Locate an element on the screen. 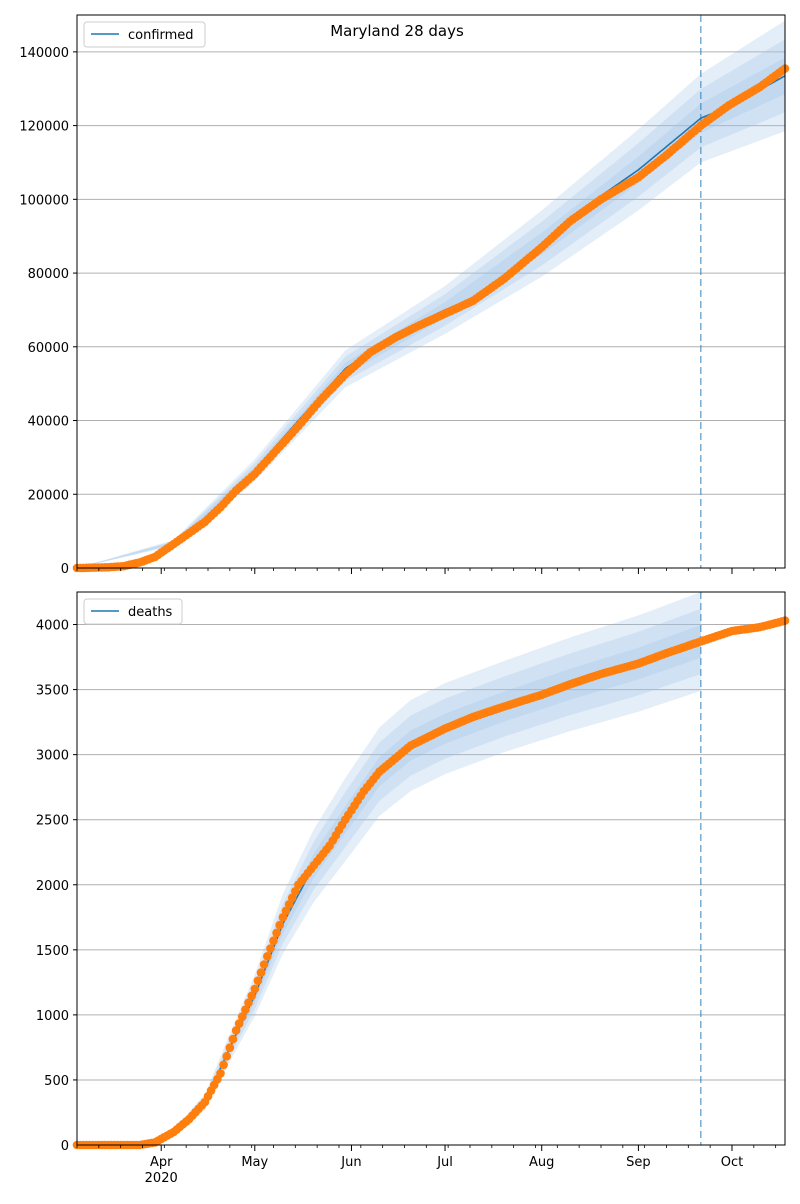  chart-title: Maryland 28 days is located at coordinates (397, 31).